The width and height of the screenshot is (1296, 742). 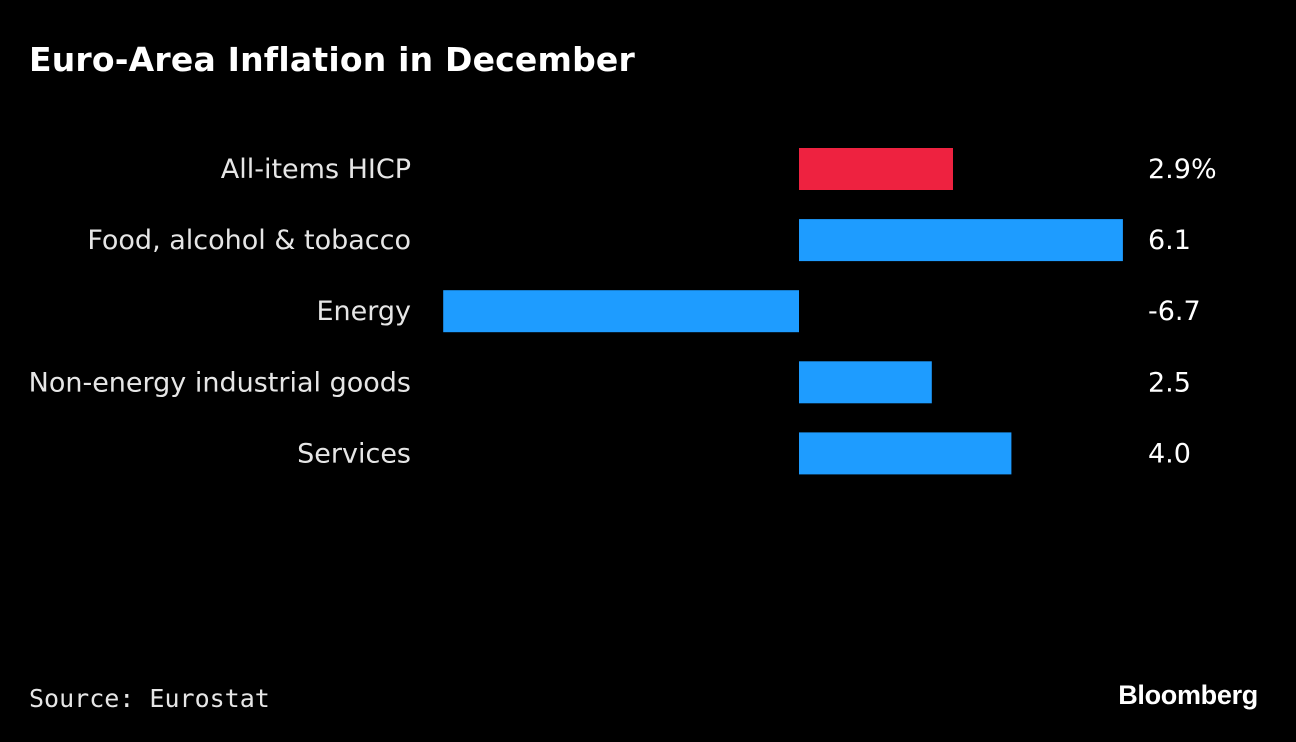 I want to click on bar-services, so click(x=905, y=453).